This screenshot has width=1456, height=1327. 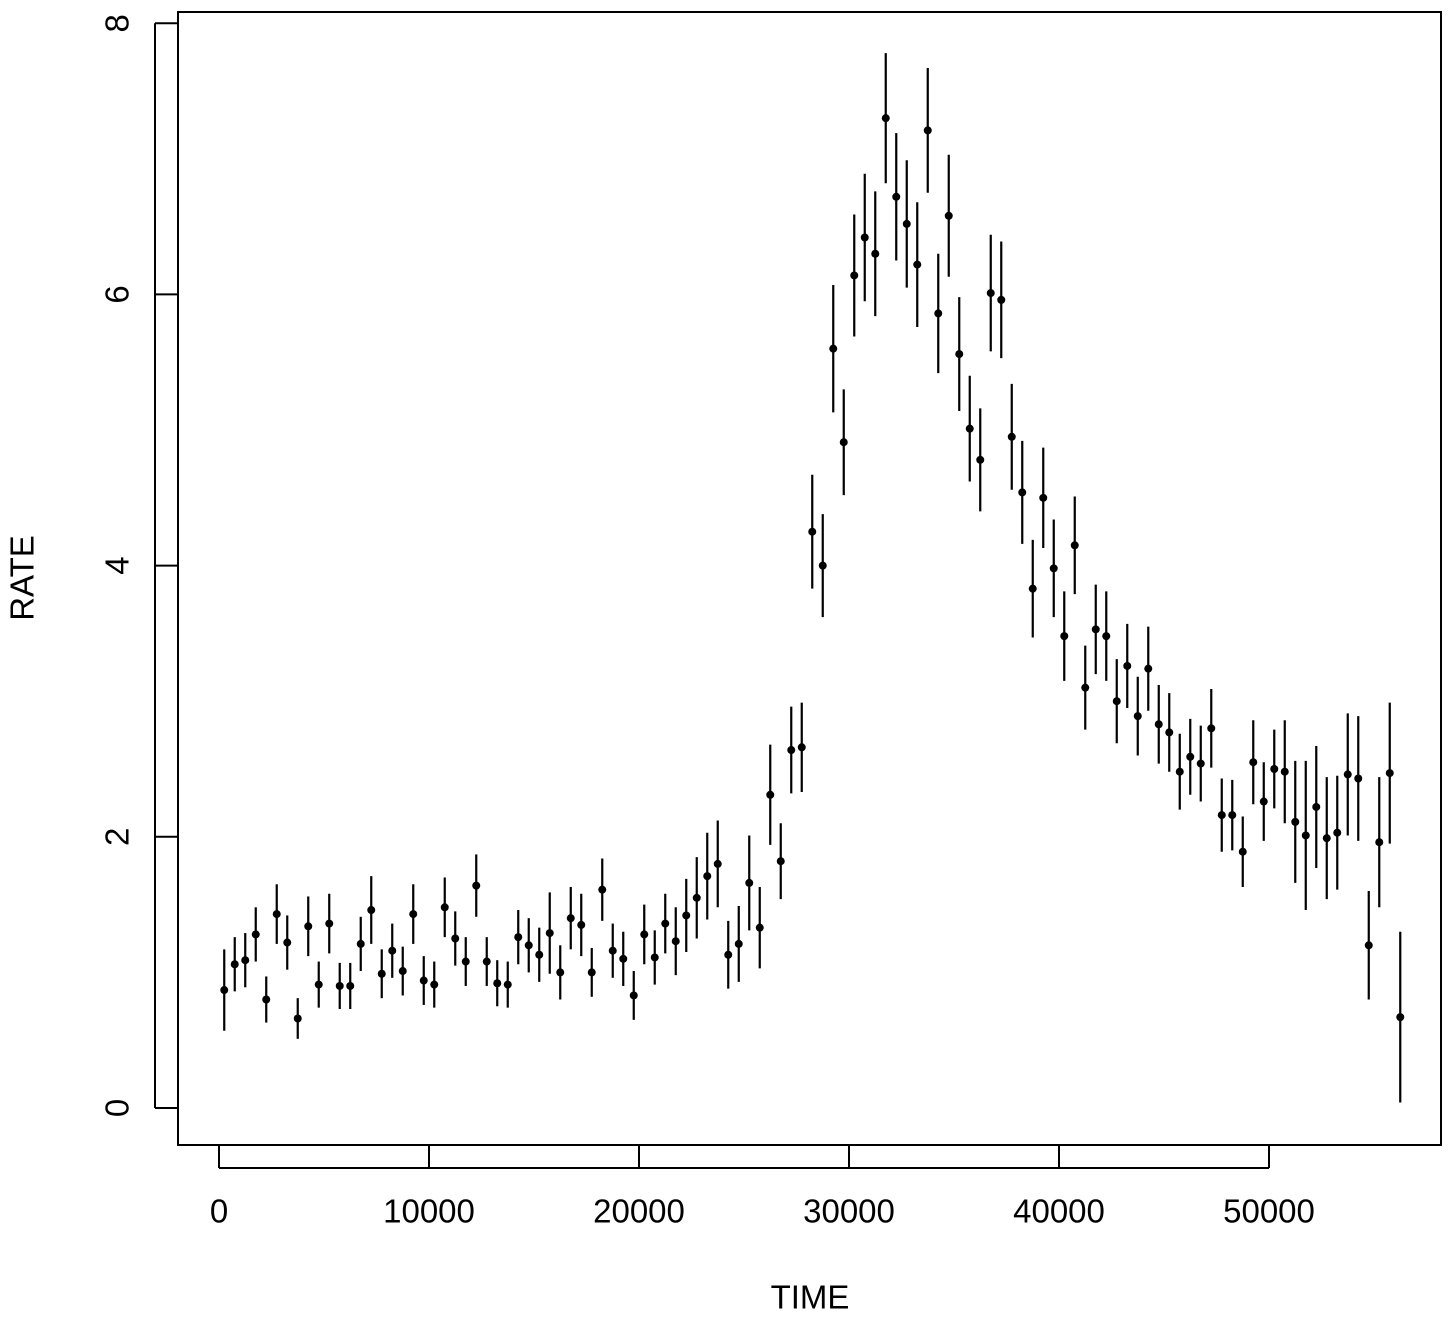 What do you see at coordinates (22, 578) in the screenshot?
I see `y-axis-label: RATE` at bounding box center [22, 578].